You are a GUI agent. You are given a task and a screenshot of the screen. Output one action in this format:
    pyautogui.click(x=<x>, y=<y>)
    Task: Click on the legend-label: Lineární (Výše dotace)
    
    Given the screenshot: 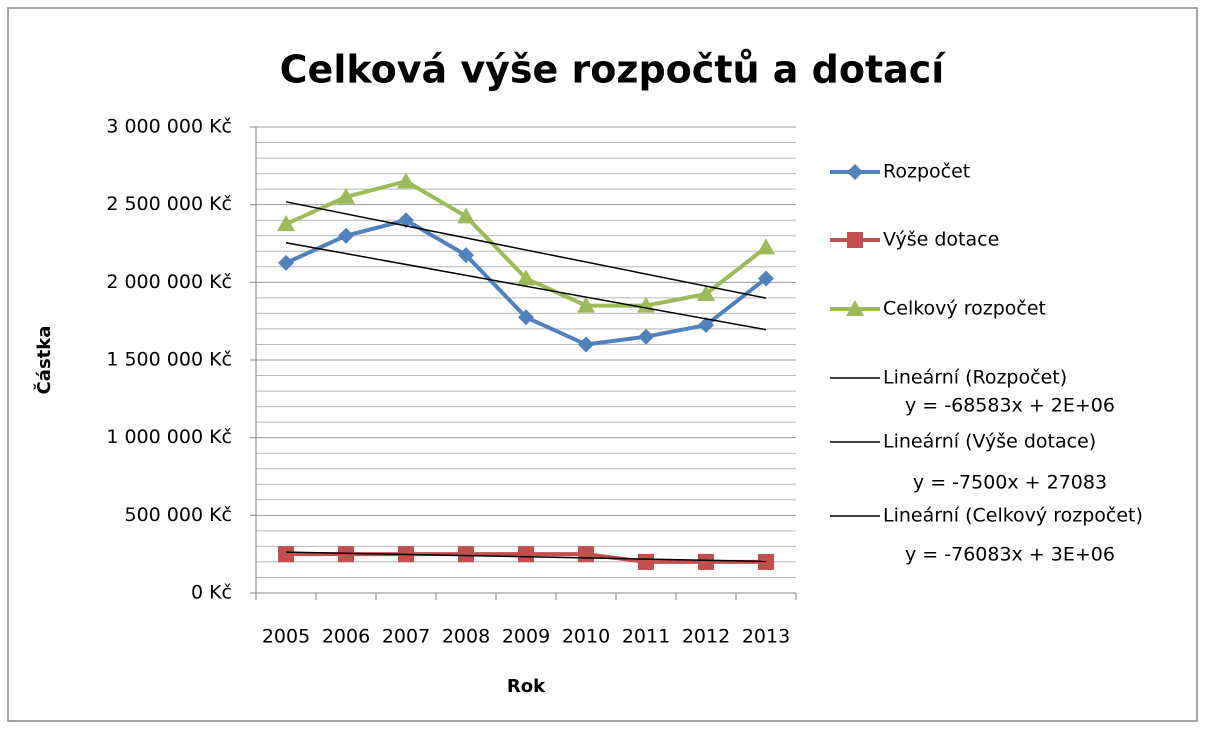 What is the action you would take?
    pyautogui.click(x=989, y=442)
    